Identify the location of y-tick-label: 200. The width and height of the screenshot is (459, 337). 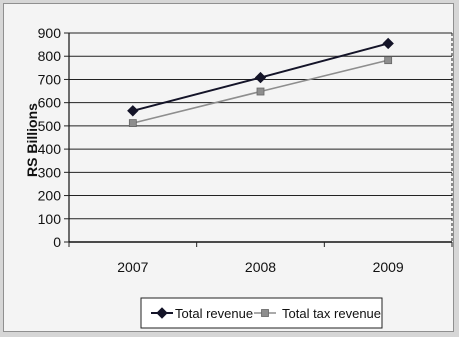
(50, 196).